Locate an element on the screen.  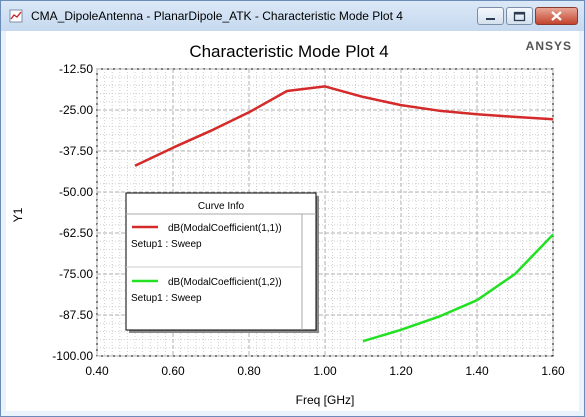
legend-title: Curve Info is located at coordinates (221, 206).